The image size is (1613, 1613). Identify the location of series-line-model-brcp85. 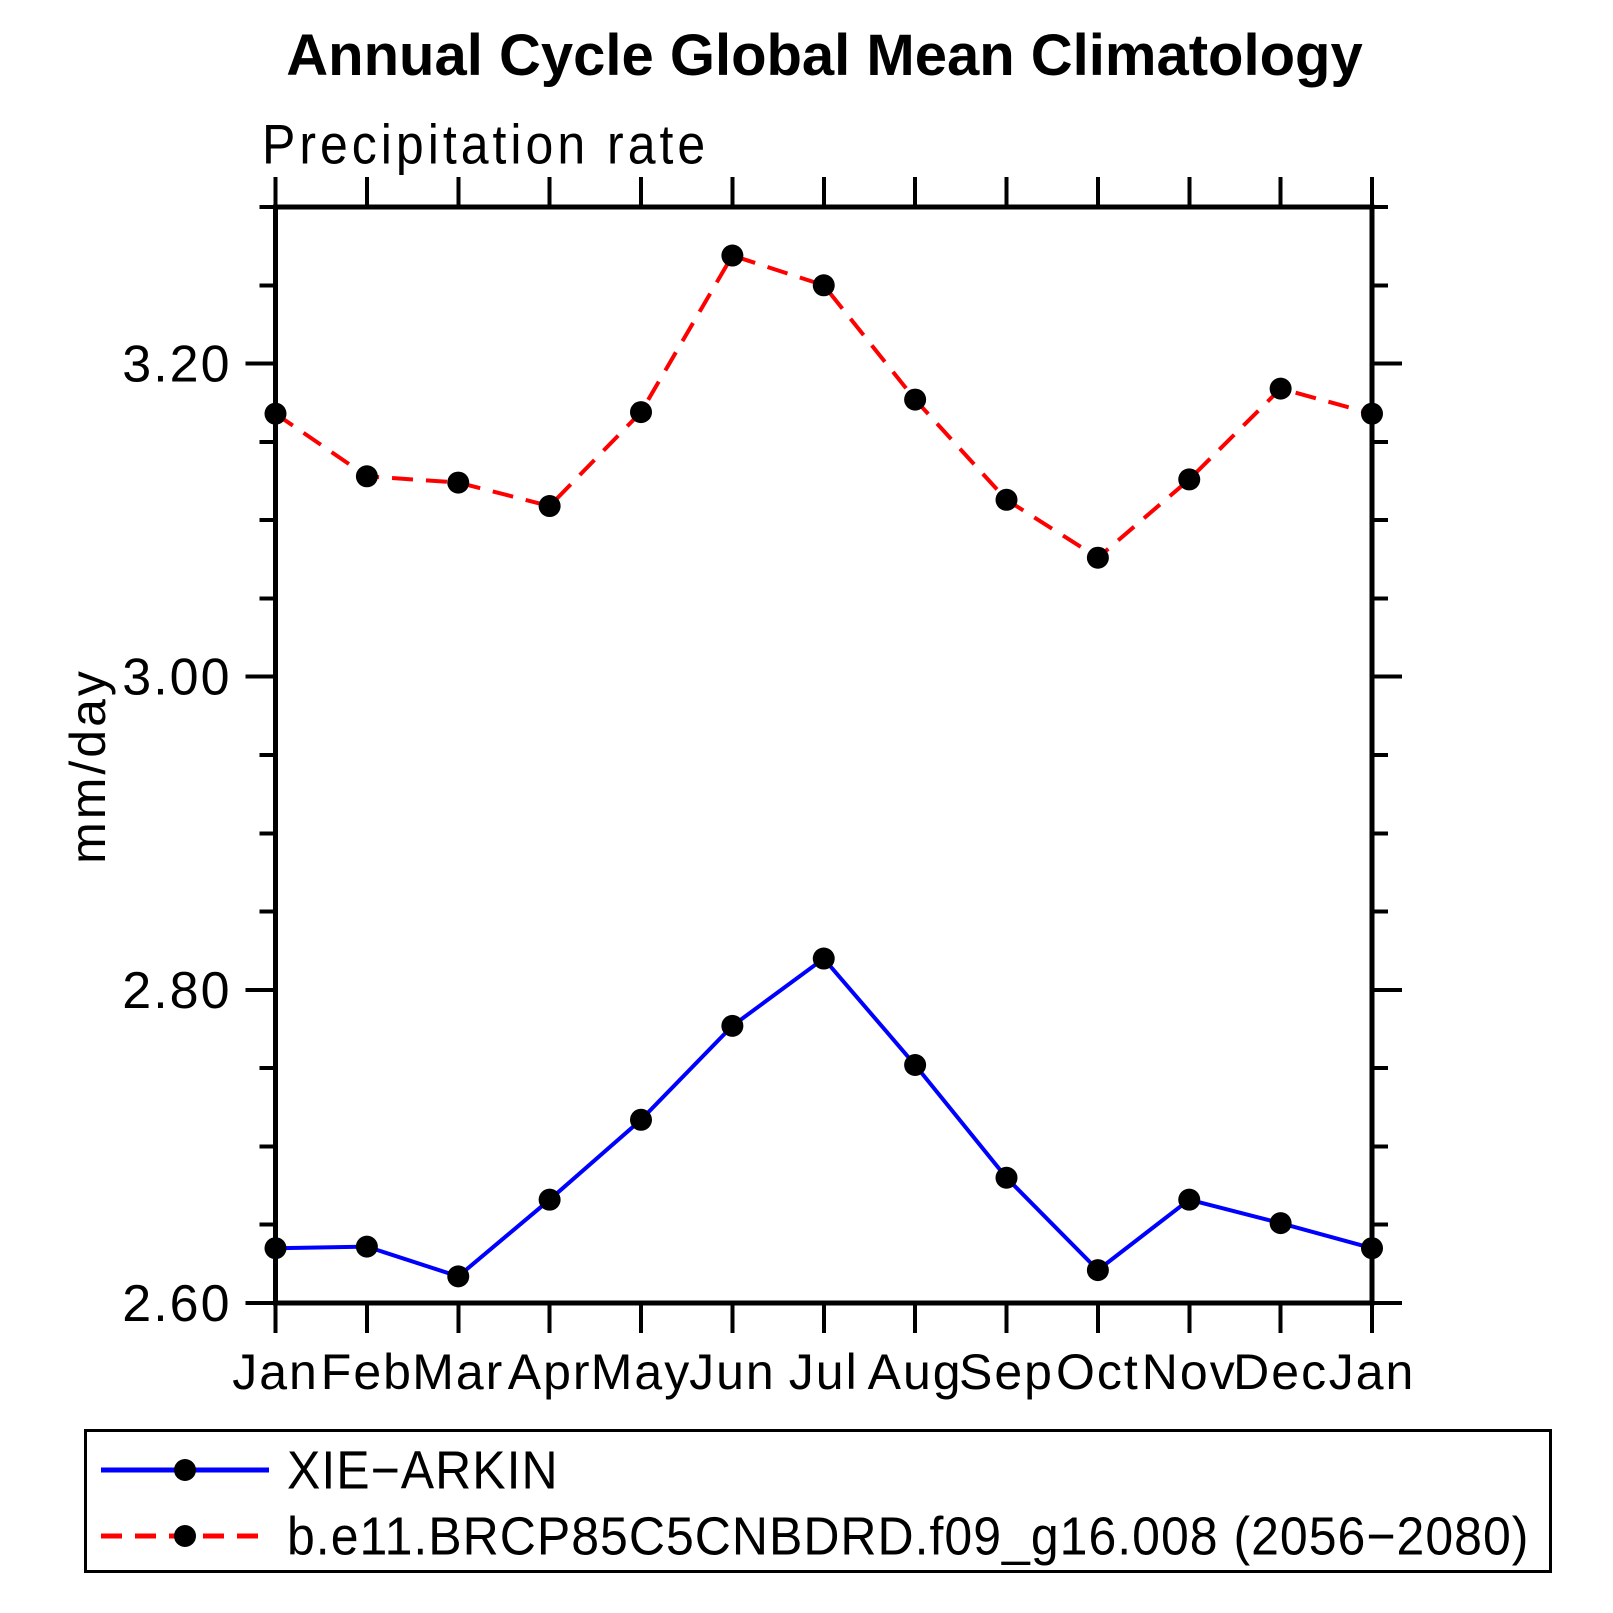
(823, 407).